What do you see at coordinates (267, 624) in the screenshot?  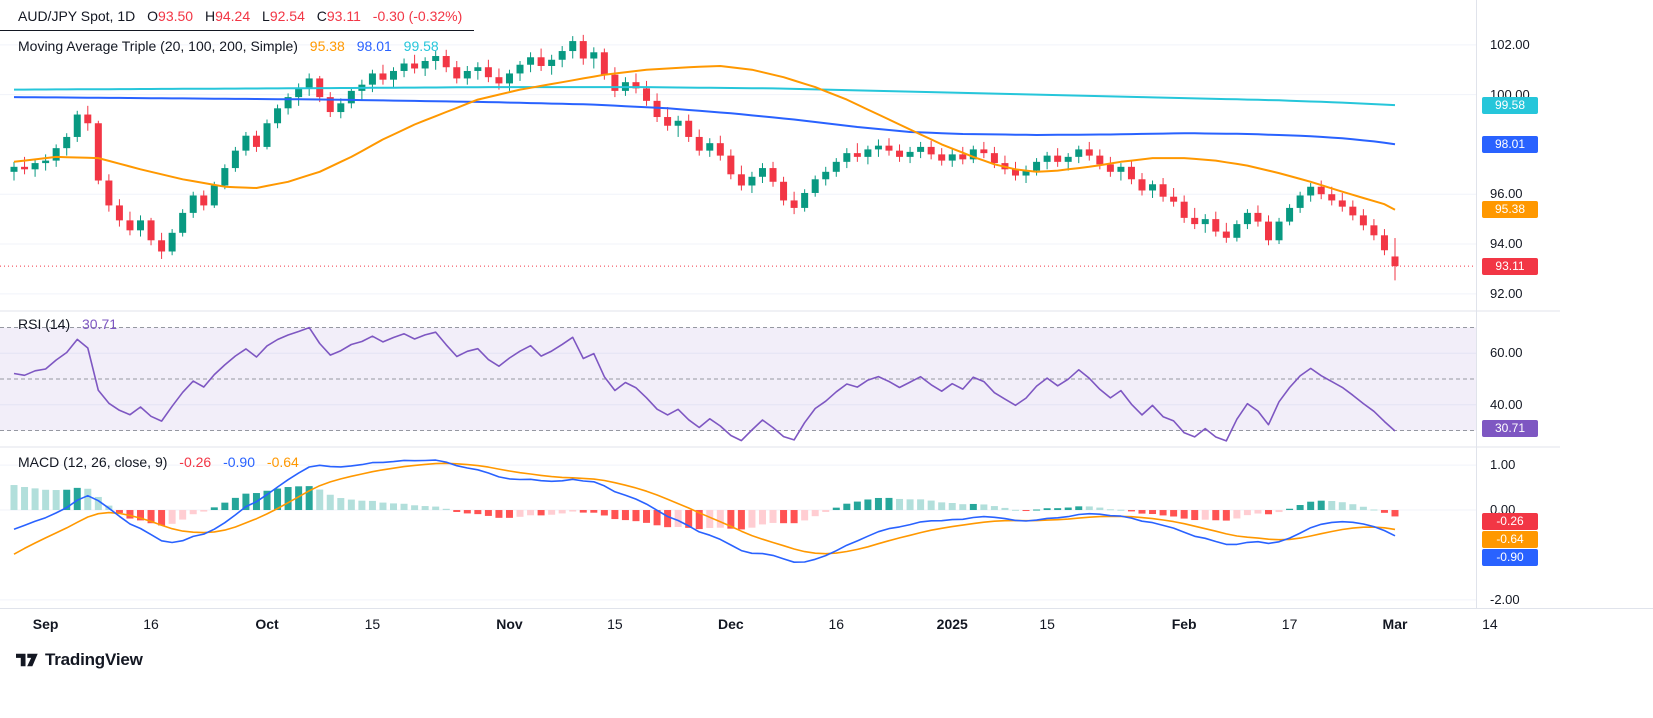 I see `time-axis-label: Oct` at bounding box center [267, 624].